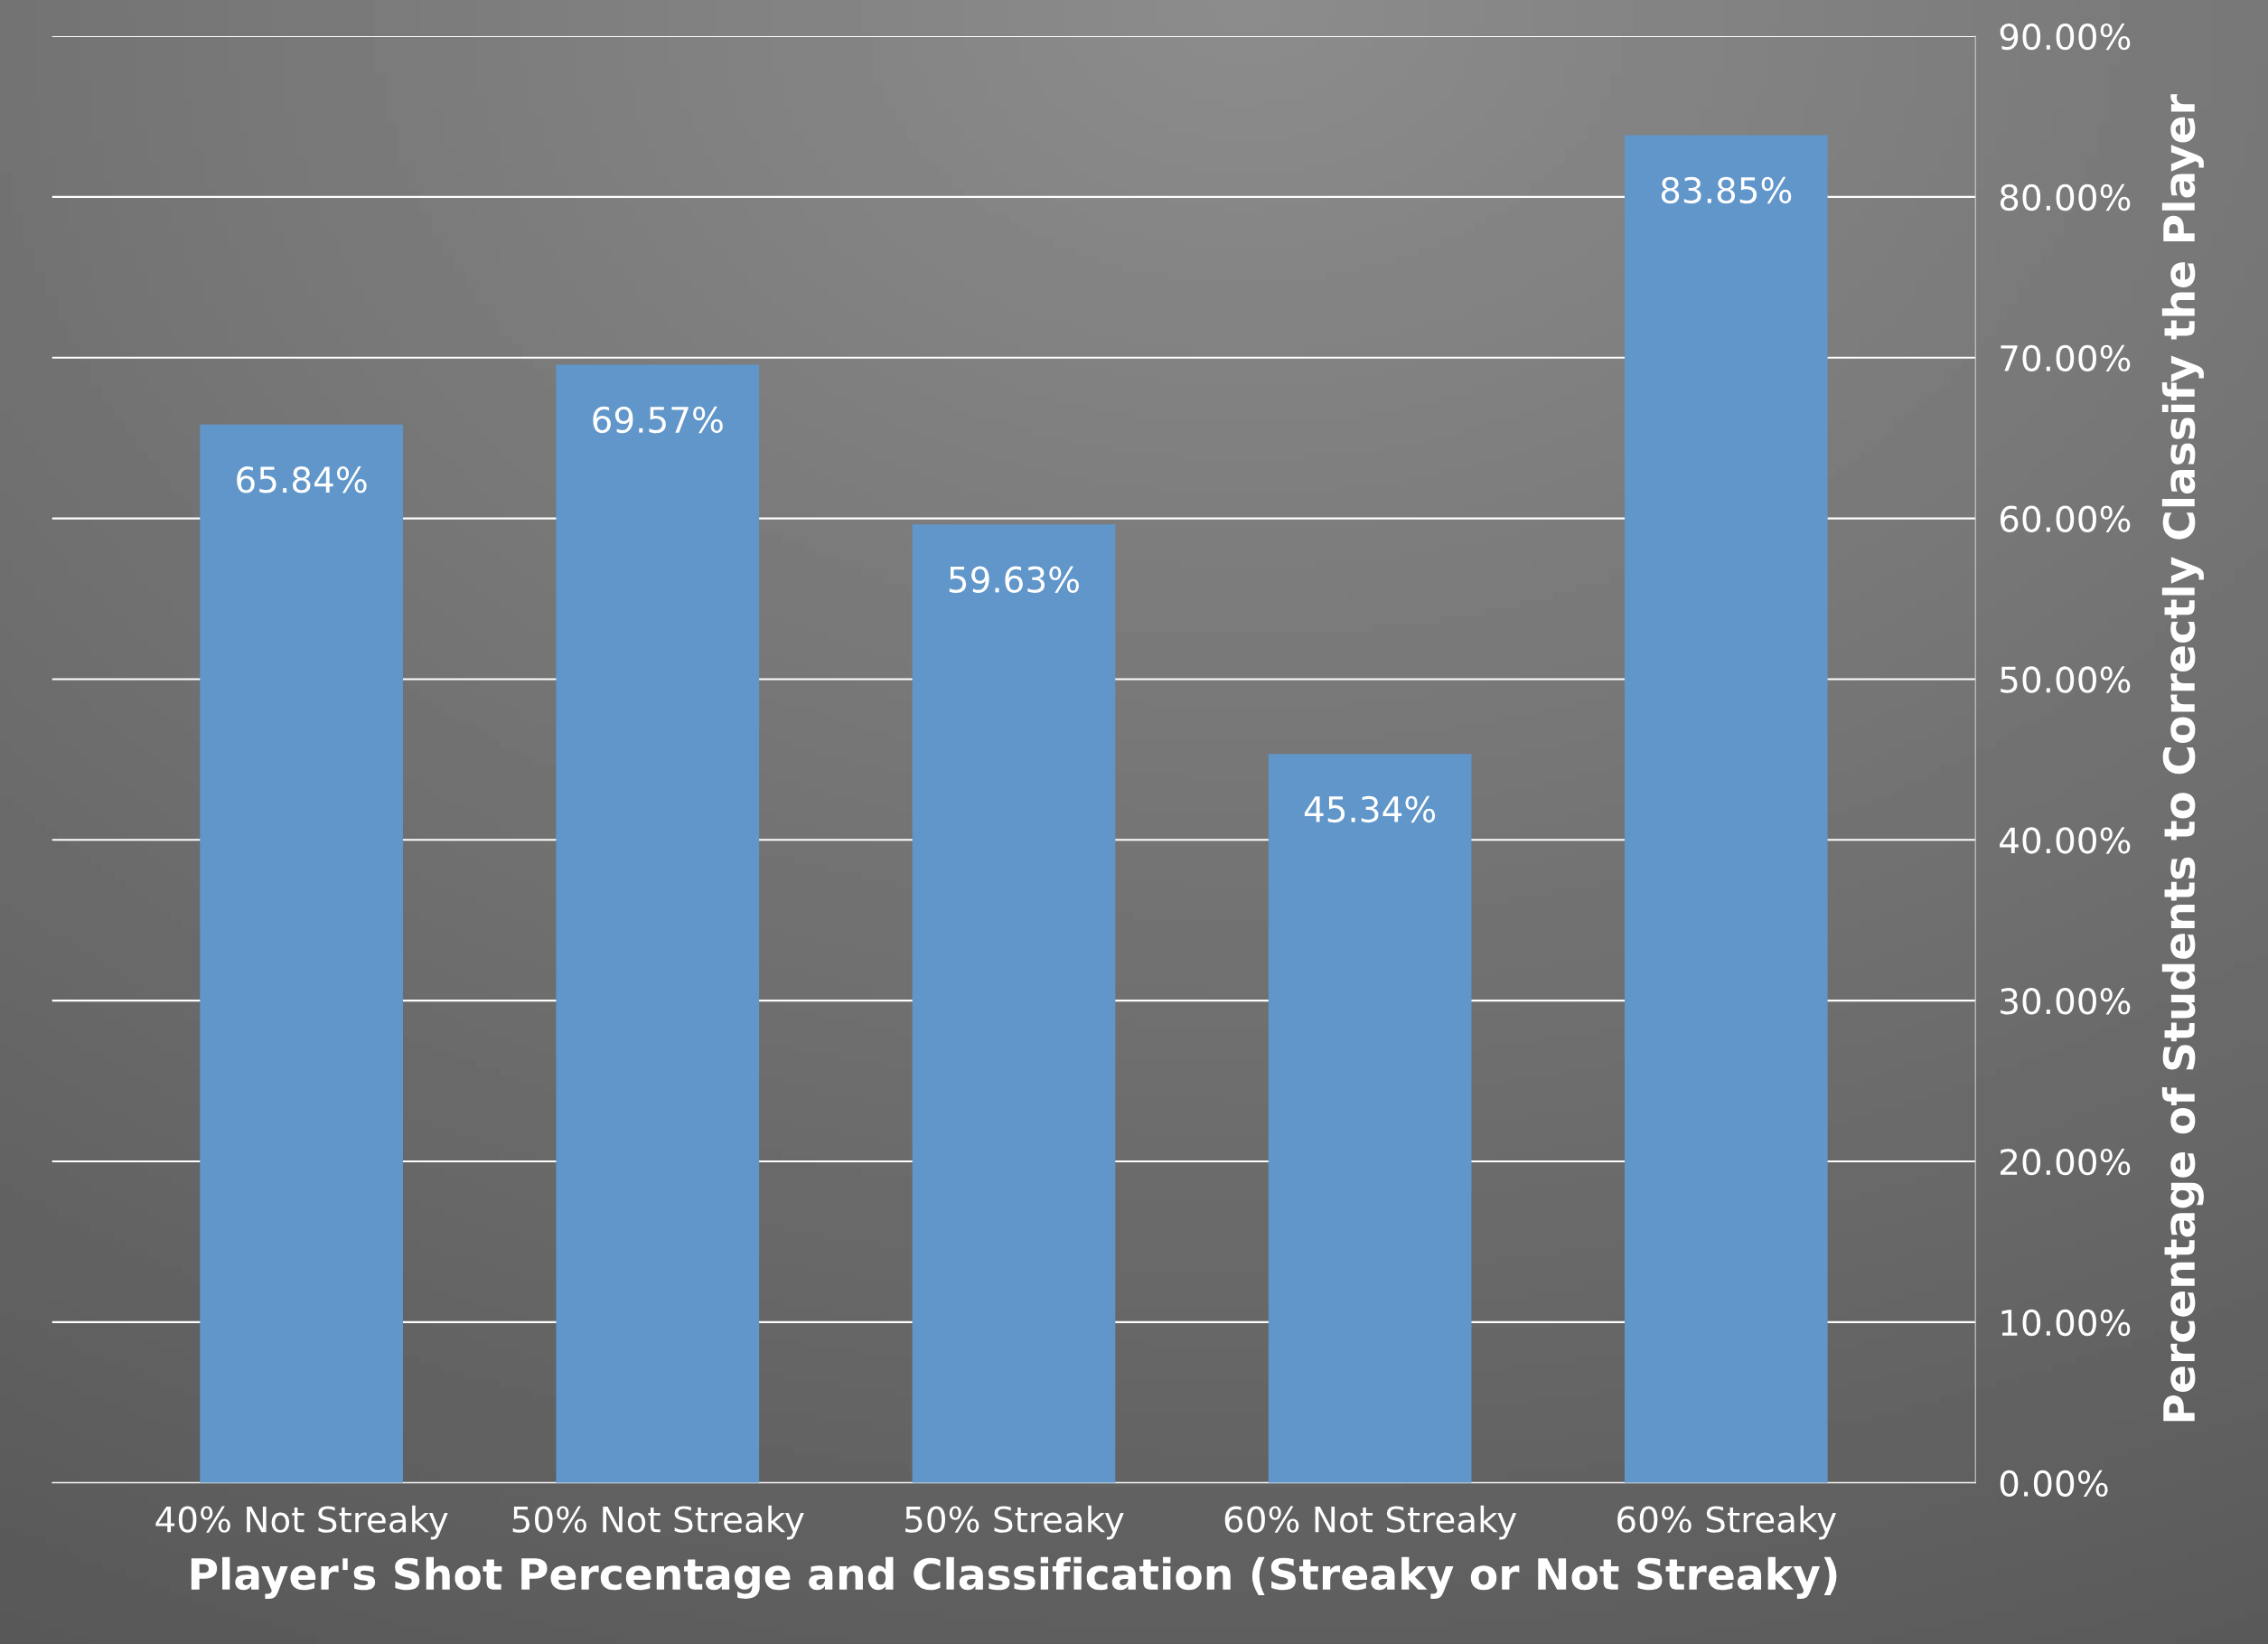 The width and height of the screenshot is (2268, 1644). Describe the element at coordinates (2065, 37) in the screenshot. I see `y-tick-label: 90.00%` at that location.